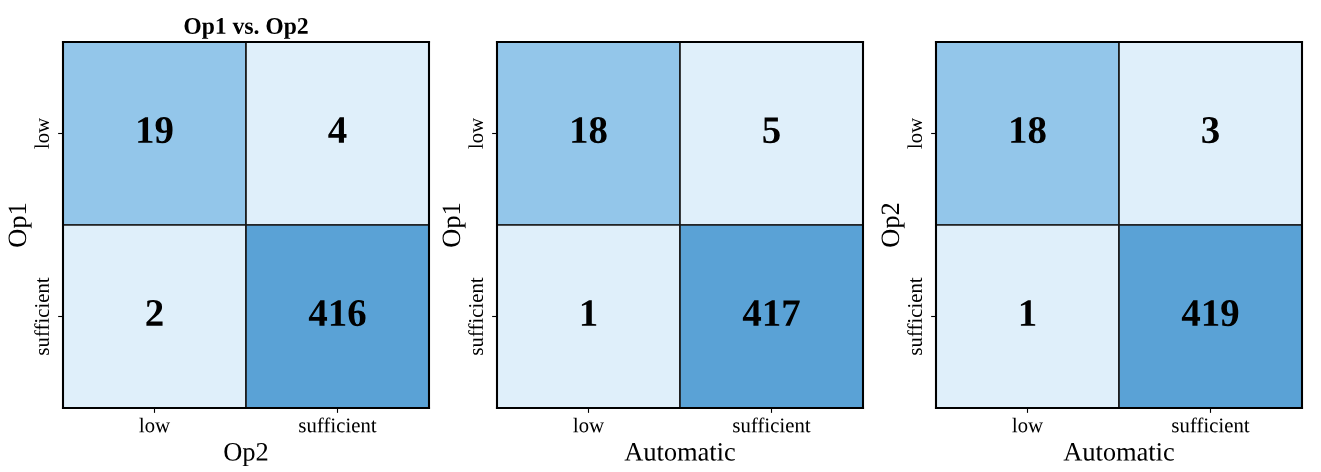 Image resolution: width=1321 pixels, height=472 pixels. Describe the element at coordinates (337, 130) in the screenshot. I see `data-label: 4` at that location.